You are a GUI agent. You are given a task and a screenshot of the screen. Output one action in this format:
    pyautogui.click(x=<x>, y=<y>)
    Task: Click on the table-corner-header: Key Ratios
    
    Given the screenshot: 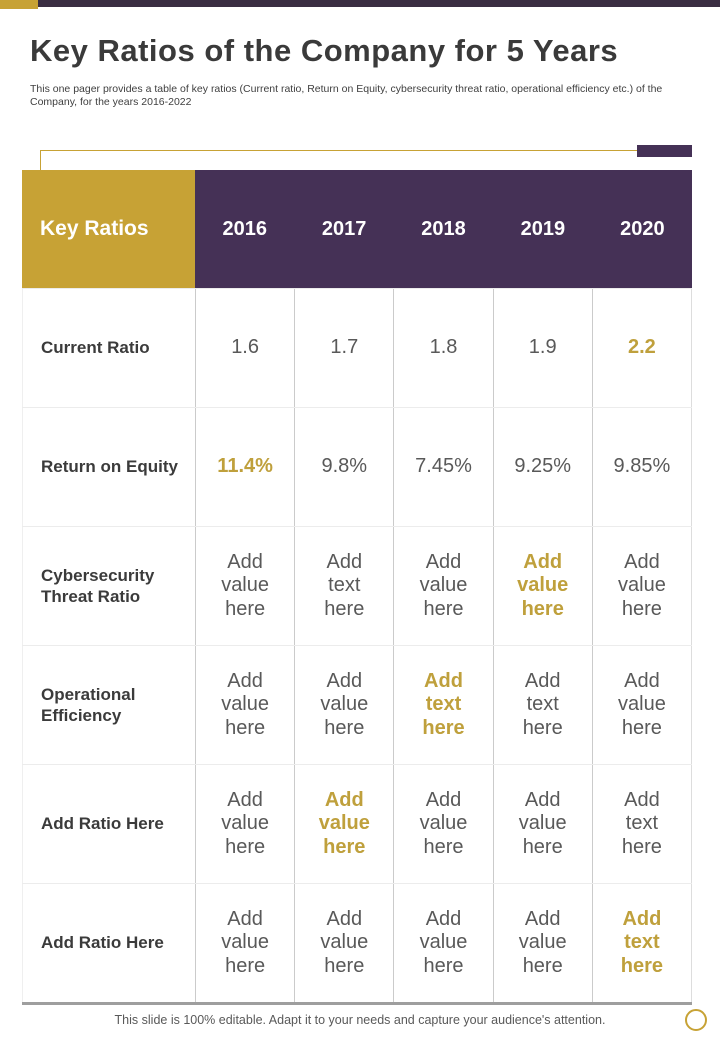 What is the action you would take?
    pyautogui.click(x=108, y=229)
    